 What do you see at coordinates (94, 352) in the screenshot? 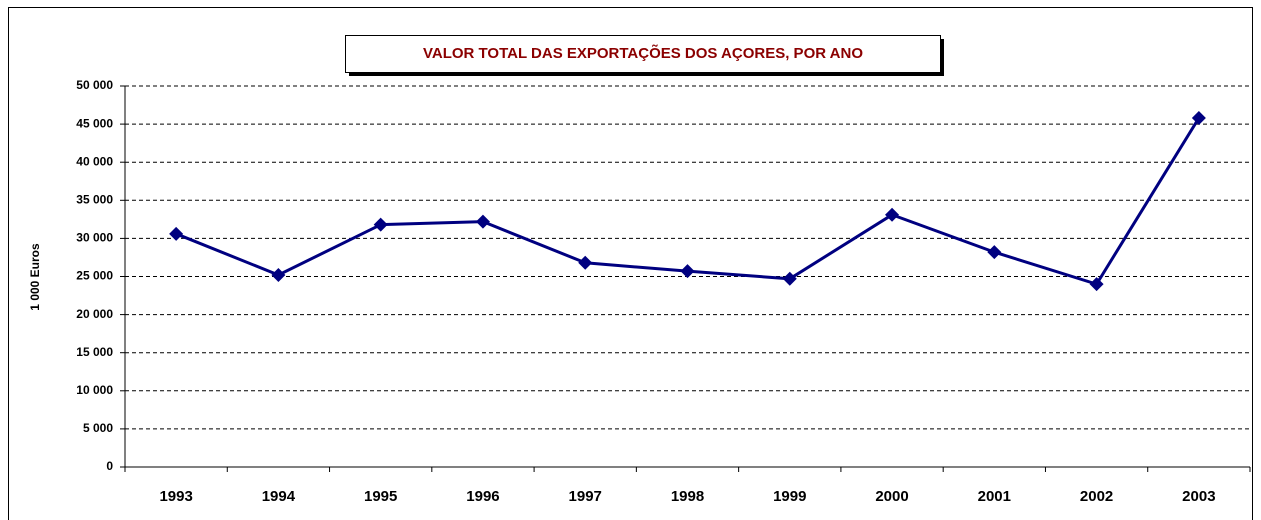
I see `y-tick-label: 15 000` at bounding box center [94, 352].